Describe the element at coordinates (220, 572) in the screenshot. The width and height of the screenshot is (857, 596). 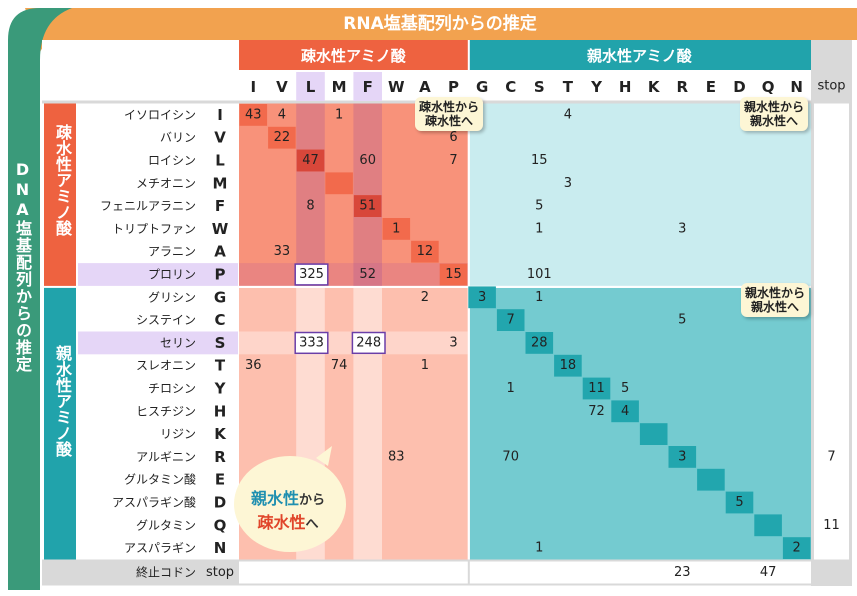
I see `row-code-stop: stop` at that location.